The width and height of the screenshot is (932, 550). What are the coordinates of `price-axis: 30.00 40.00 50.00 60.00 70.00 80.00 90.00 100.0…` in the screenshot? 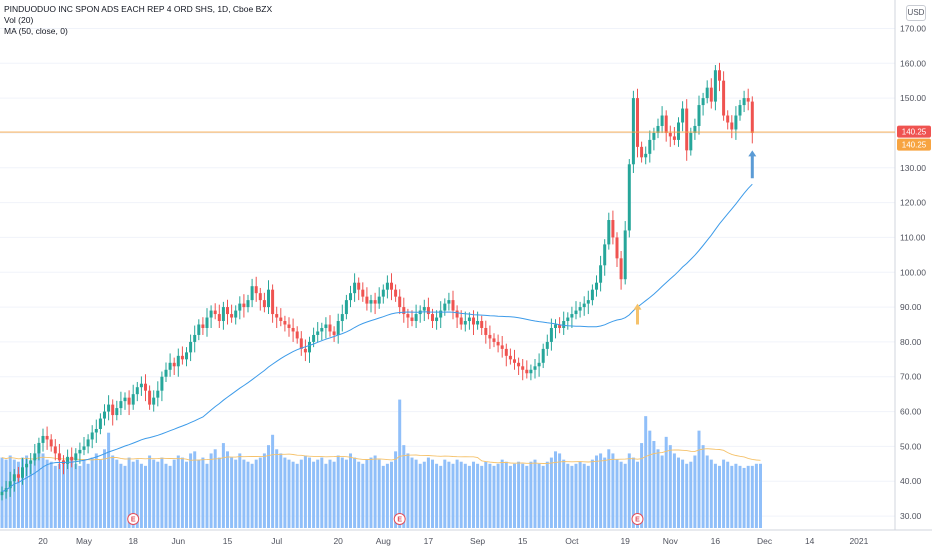 It's located at (913, 272).